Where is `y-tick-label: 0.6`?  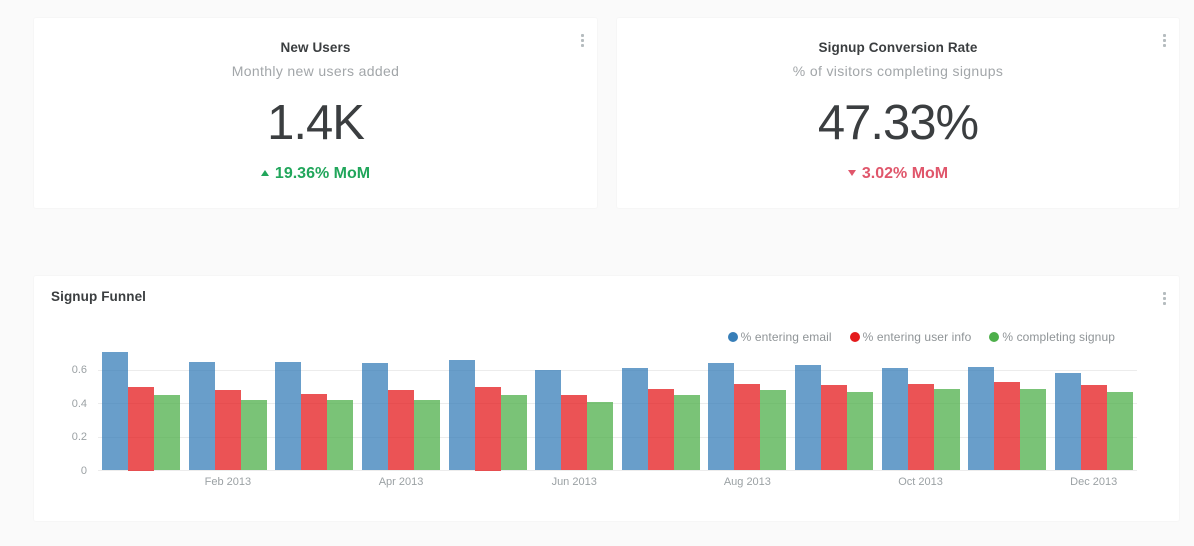 y-tick-label: 0.6 is located at coordinates (79, 370).